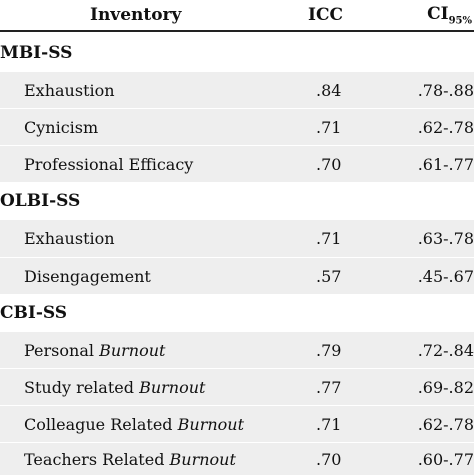  I want to click on row-name: Cynicism, so click(61, 127).